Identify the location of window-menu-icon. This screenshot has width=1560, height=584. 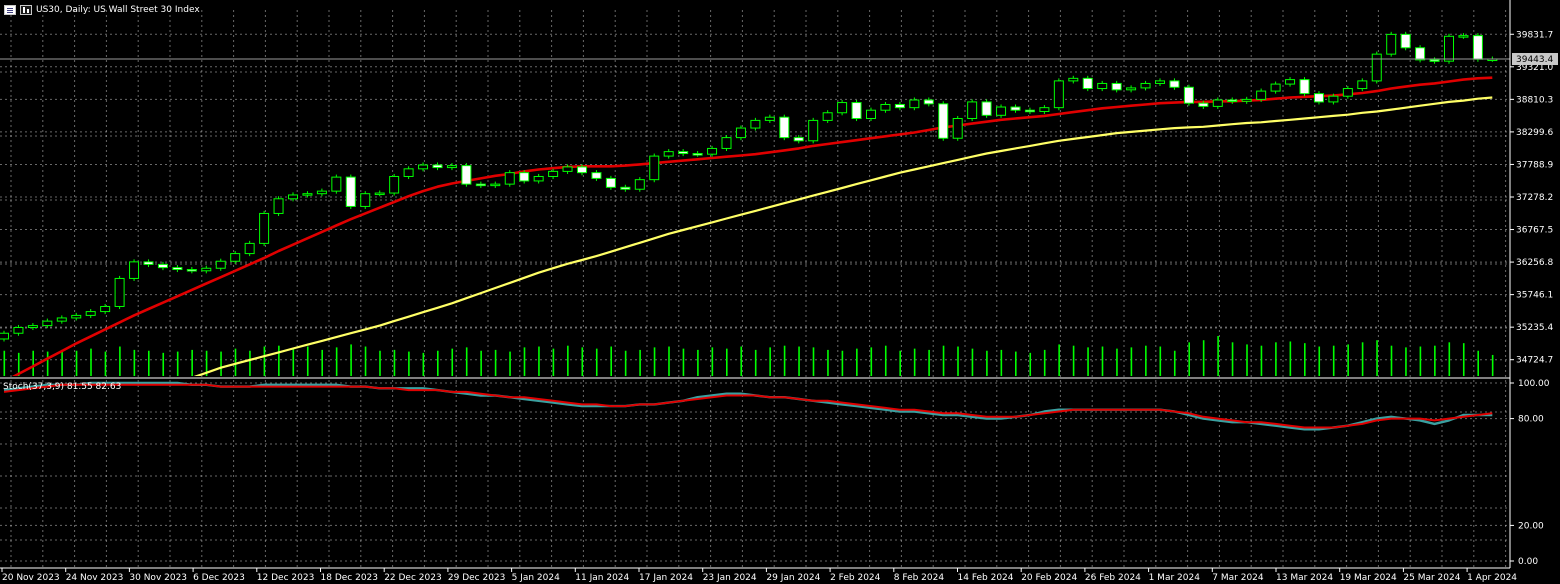
(10, 10).